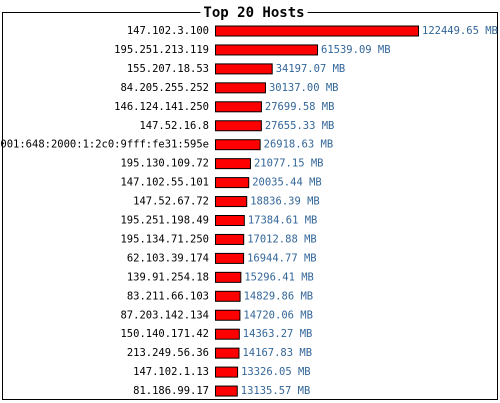  I want to click on value-label: 14829.86 MB, so click(279, 296).